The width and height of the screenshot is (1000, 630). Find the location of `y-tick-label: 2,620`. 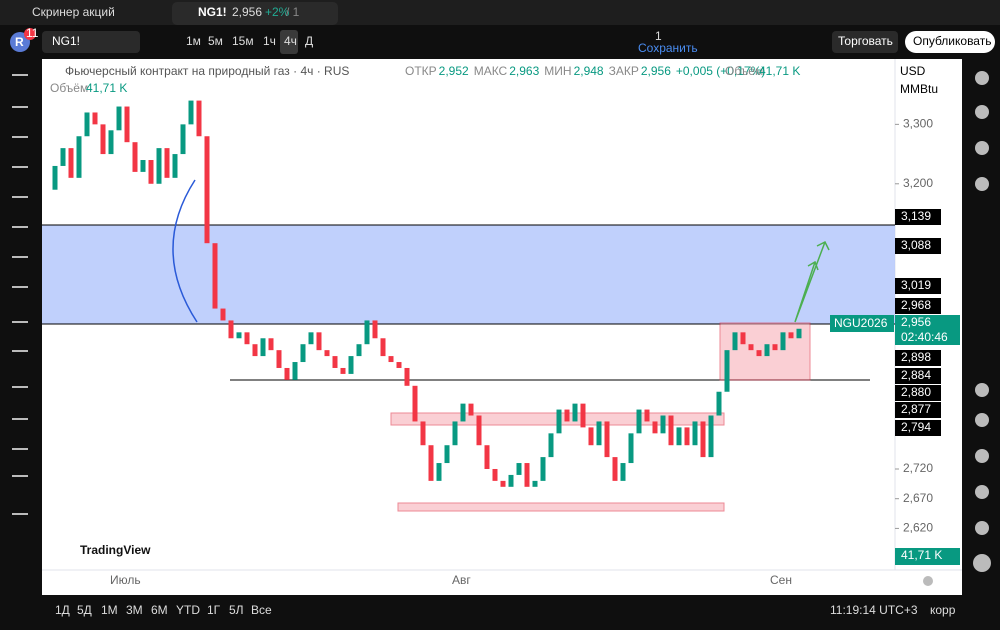

y-tick-label: 2,620 is located at coordinates (918, 528).